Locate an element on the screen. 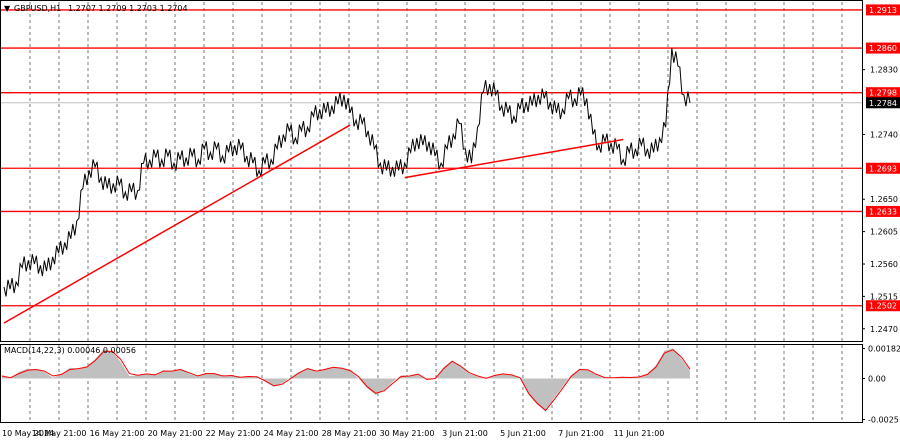 Image resolution: width=900 pixels, height=445 pixels. macd-layer is located at coordinates (346, 380).